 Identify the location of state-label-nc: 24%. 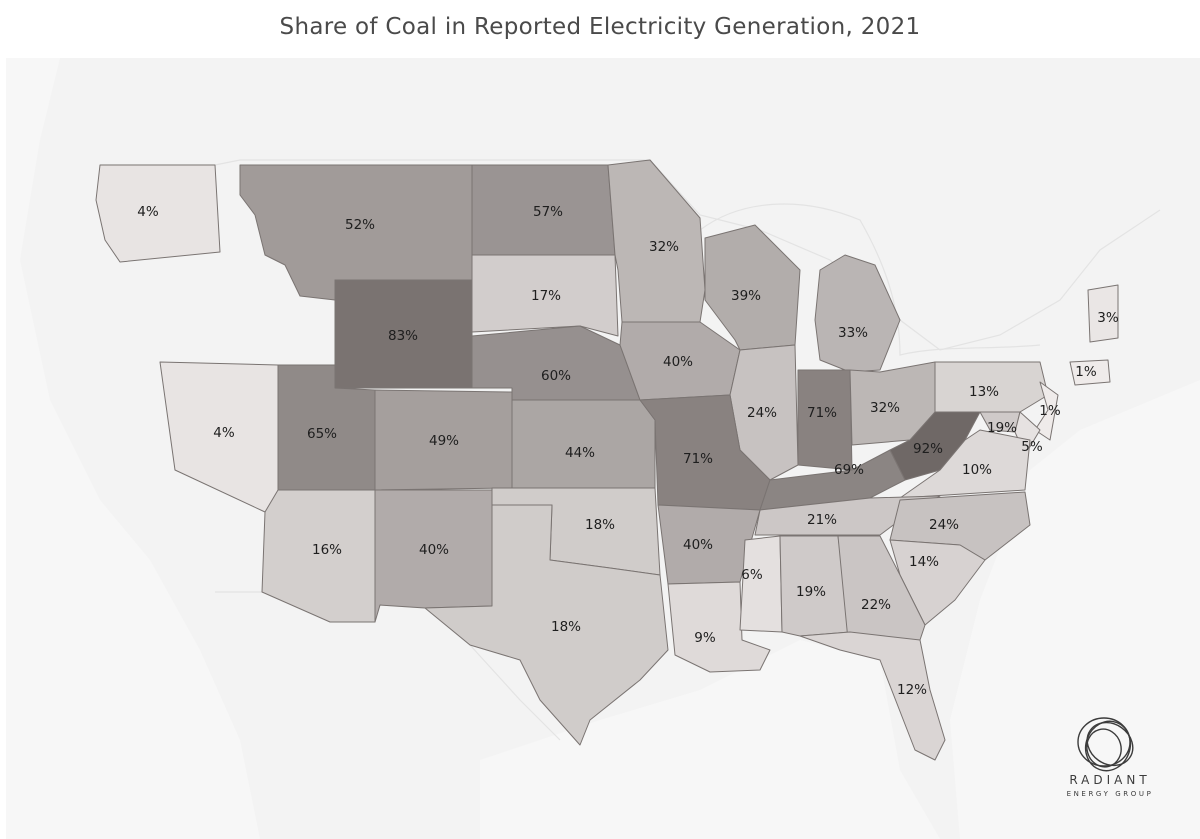
(944, 525).